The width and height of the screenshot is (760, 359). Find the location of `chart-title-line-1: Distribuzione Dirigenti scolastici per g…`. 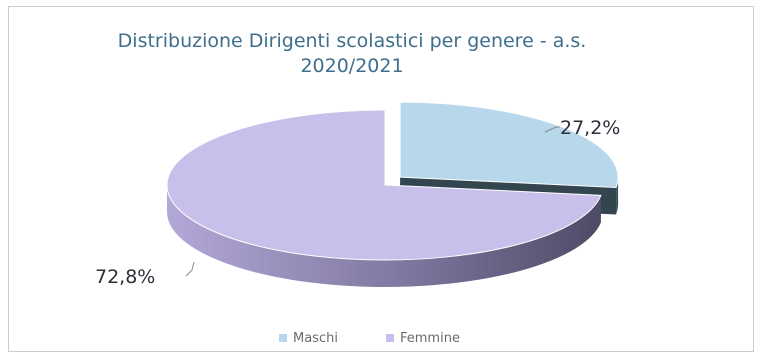

chart-title-line-1: Distribuzione Dirigenti scolastici per g… is located at coordinates (352, 41).